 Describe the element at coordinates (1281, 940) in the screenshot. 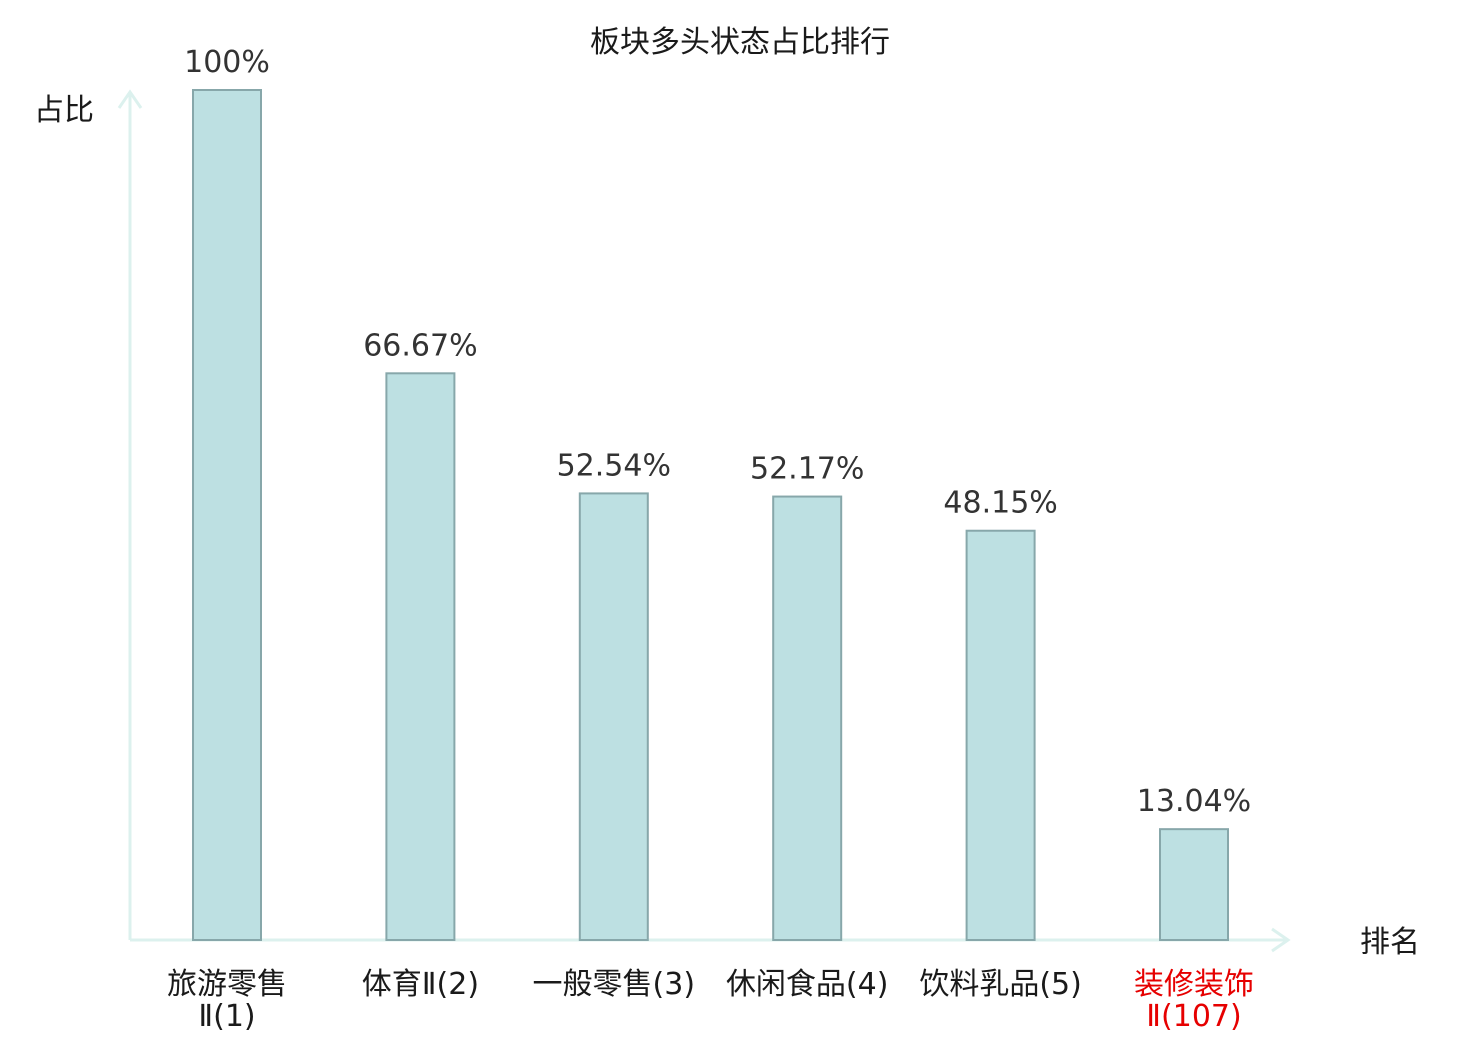

I see `x-axis-arrow` at that location.